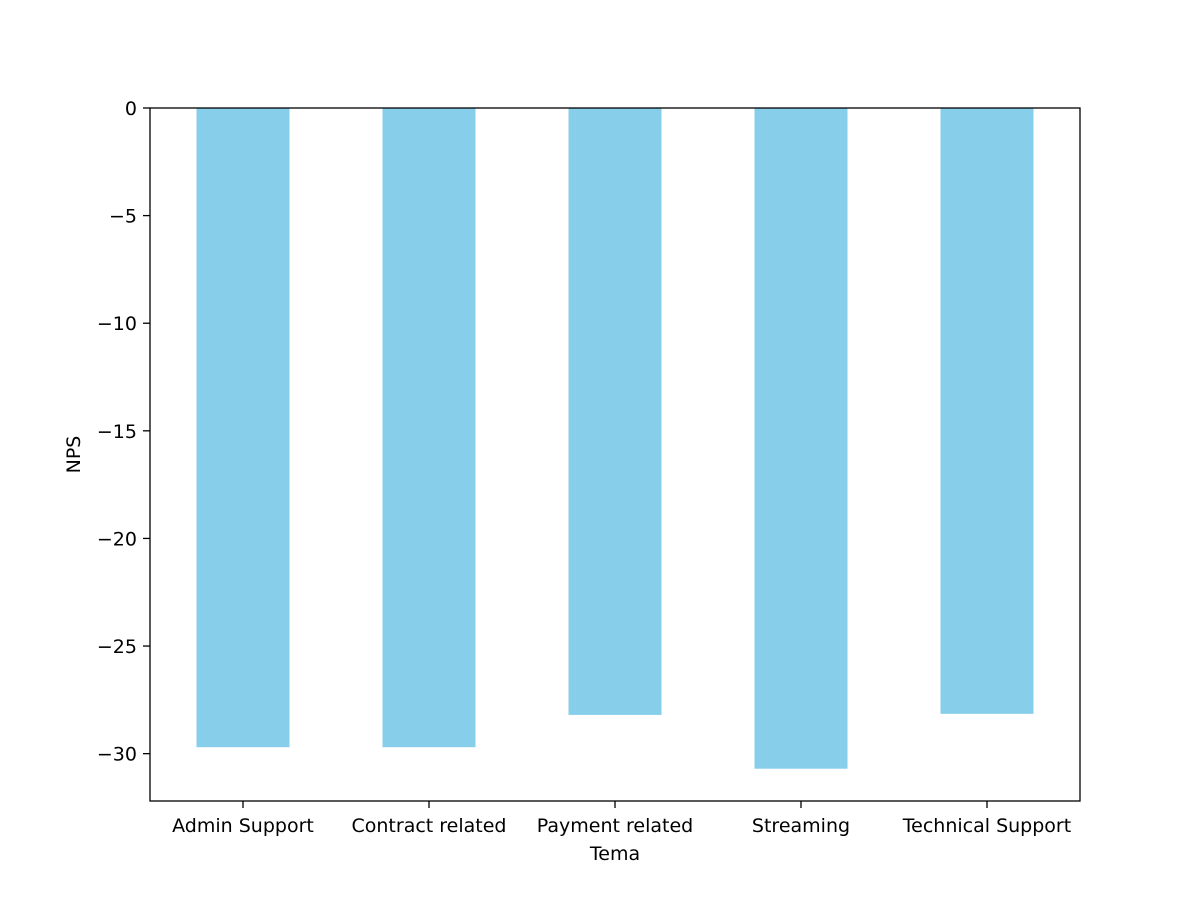 Image resolution: width=1200 pixels, height=900 pixels. I want to click on x-tick-label: Contract related, so click(429, 826).